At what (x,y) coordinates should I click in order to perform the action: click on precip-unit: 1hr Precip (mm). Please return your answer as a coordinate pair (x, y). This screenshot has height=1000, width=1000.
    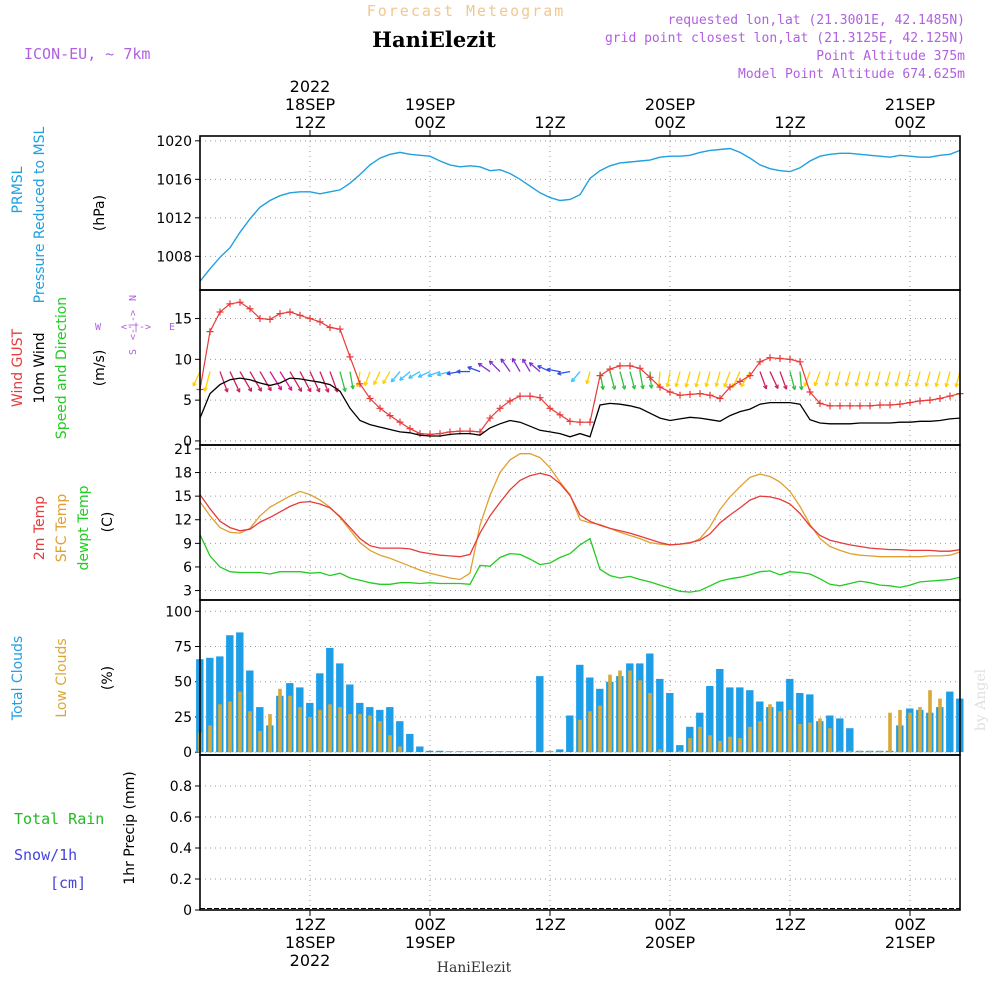
    Looking at the image, I should click on (130, 827).